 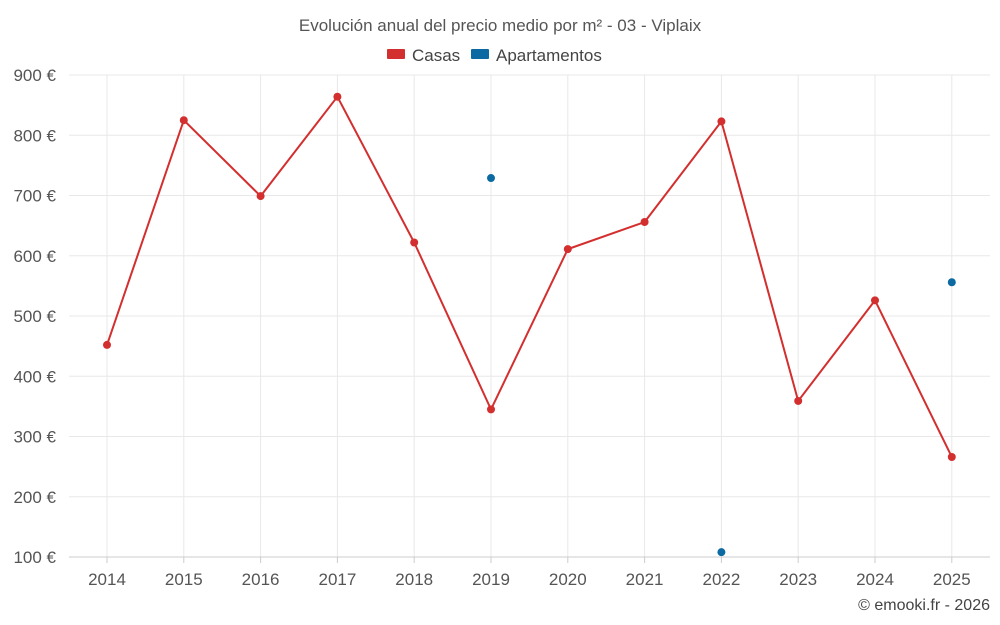 What do you see at coordinates (549, 55) in the screenshot?
I see `legend-label-apartamentos: Apartamentos` at bounding box center [549, 55].